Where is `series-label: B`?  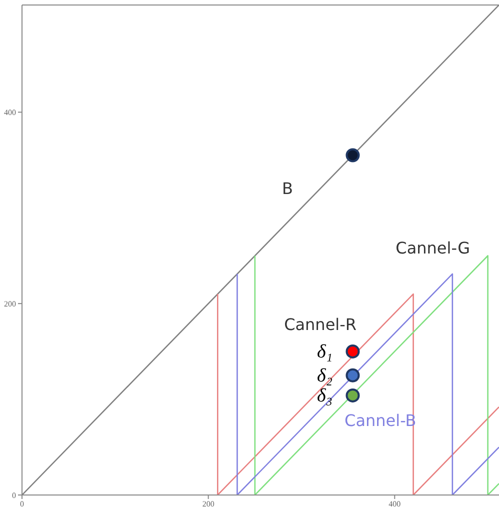
series-label: B is located at coordinates (287, 188).